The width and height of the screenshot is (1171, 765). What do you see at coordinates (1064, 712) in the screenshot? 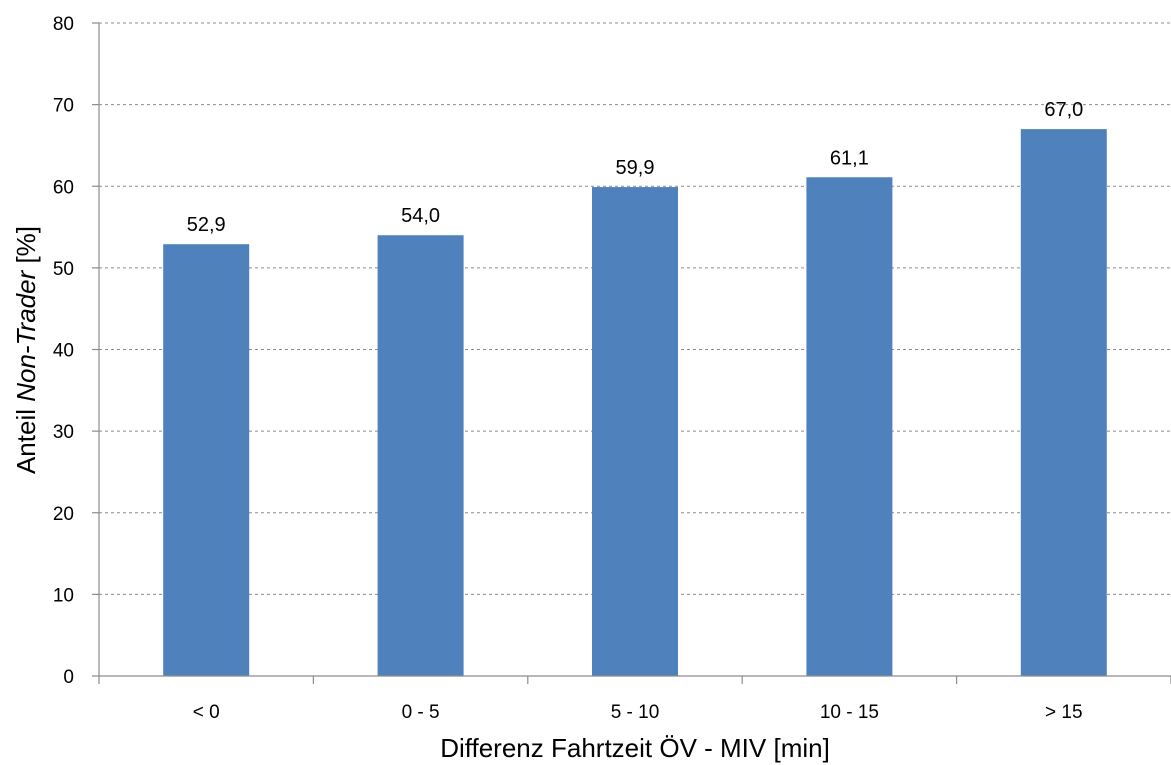
I see `x-tick-label: > 15` at bounding box center [1064, 712].